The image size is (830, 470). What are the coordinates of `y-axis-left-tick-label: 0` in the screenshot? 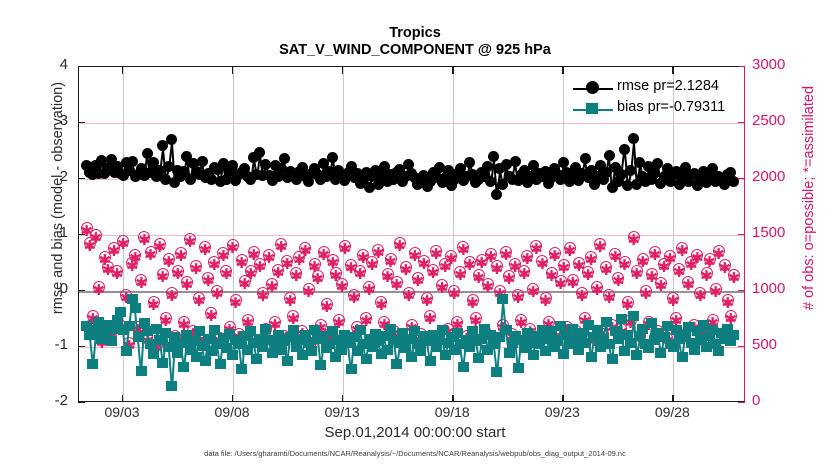 It's located at (63, 288).